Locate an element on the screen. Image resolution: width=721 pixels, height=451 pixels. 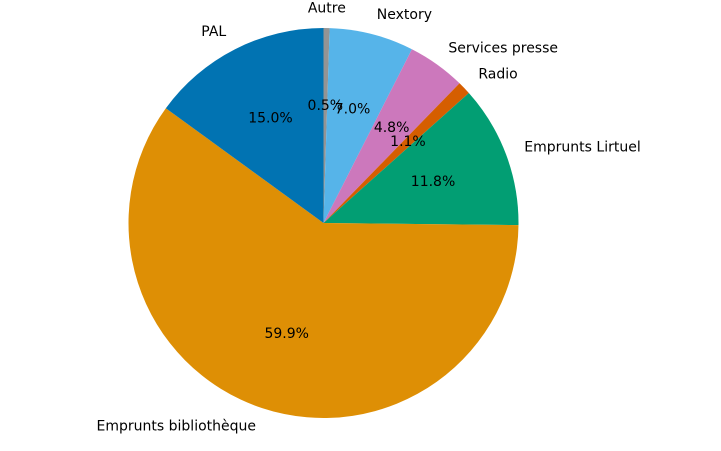
pie-slice-services-presse is located at coordinates (391, 136).